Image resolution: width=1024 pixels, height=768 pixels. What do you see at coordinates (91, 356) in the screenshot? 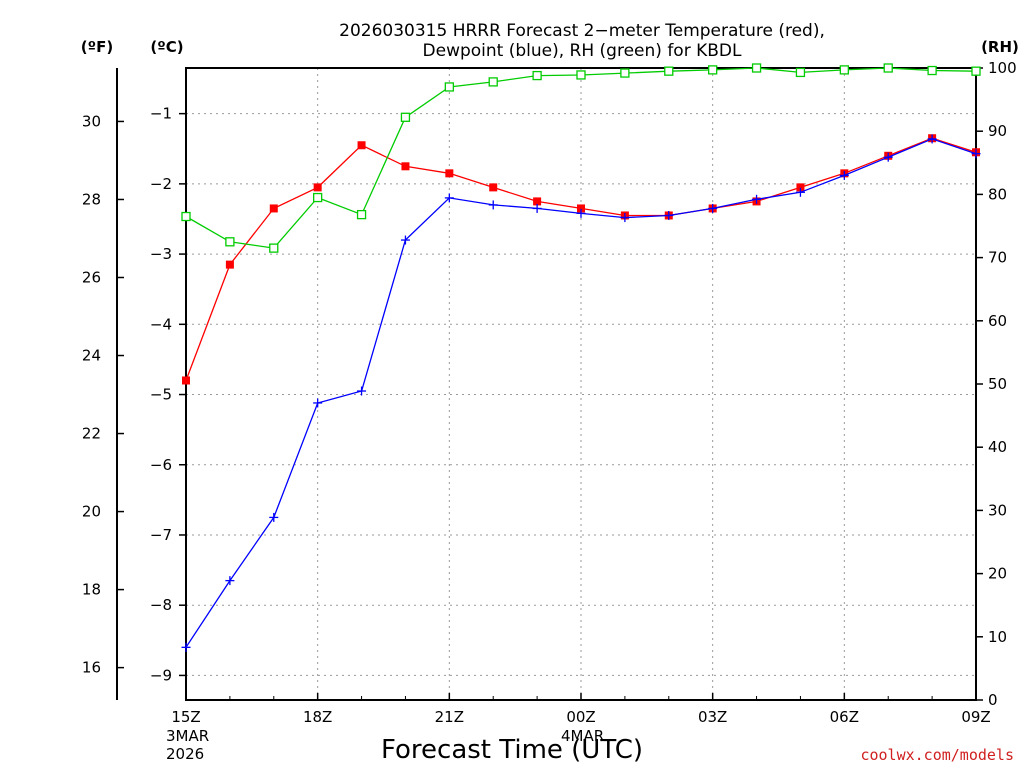
I see `fahrenheit-tick-label: 24` at bounding box center [91, 356].